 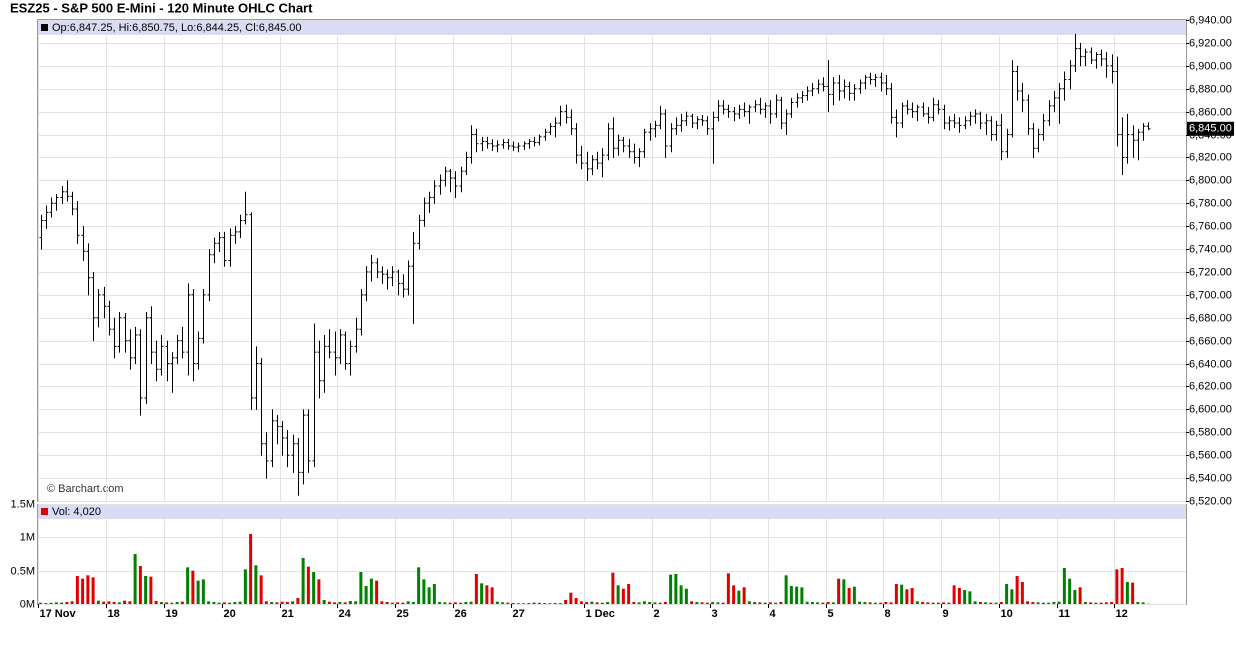 I want to click on y-tick-label: 6,820.00, so click(x=1210, y=157).